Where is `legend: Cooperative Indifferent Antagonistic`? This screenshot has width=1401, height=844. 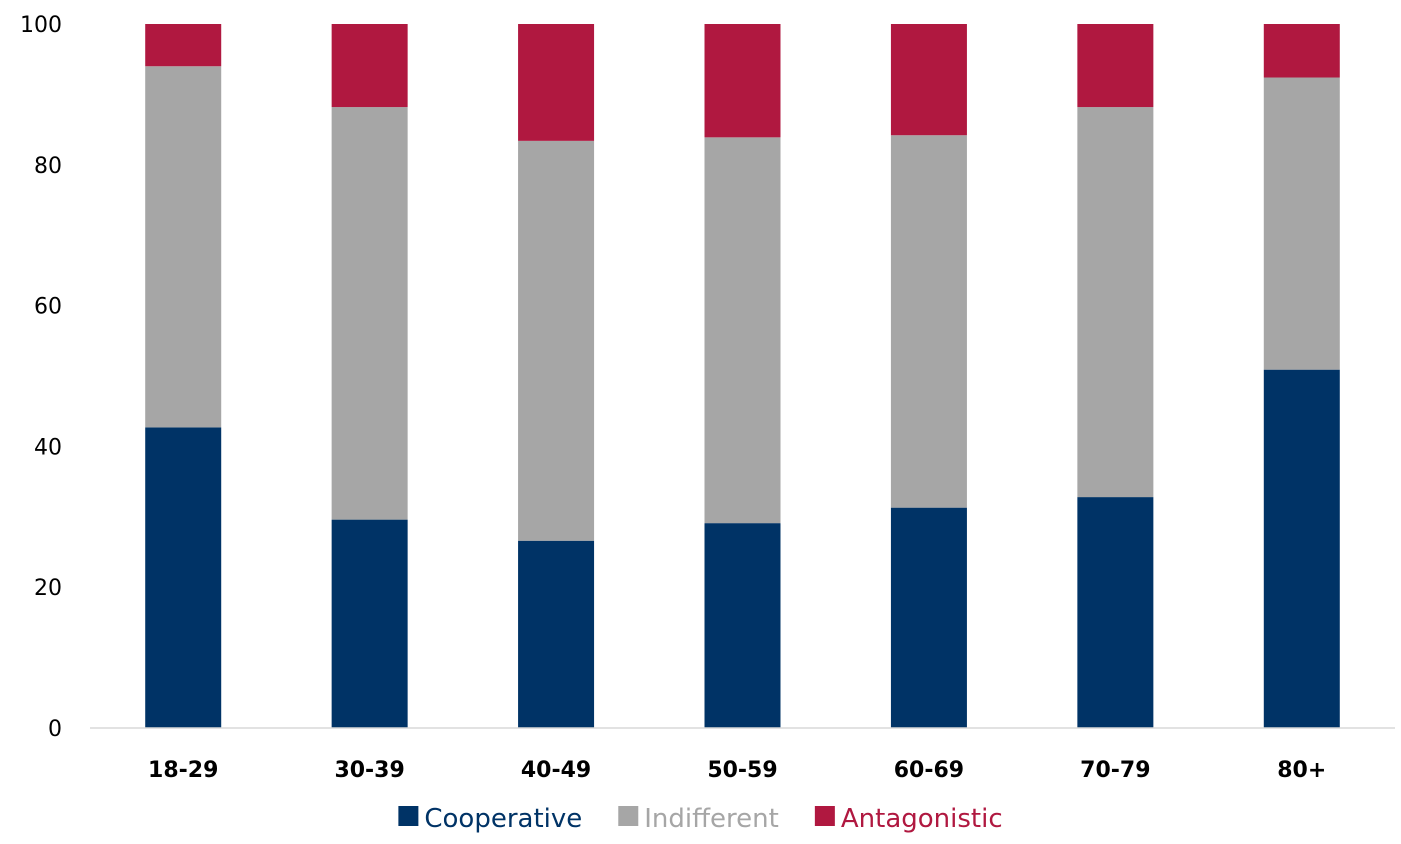
legend: Cooperative Indifferent Antagonistic is located at coordinates (700, 819).